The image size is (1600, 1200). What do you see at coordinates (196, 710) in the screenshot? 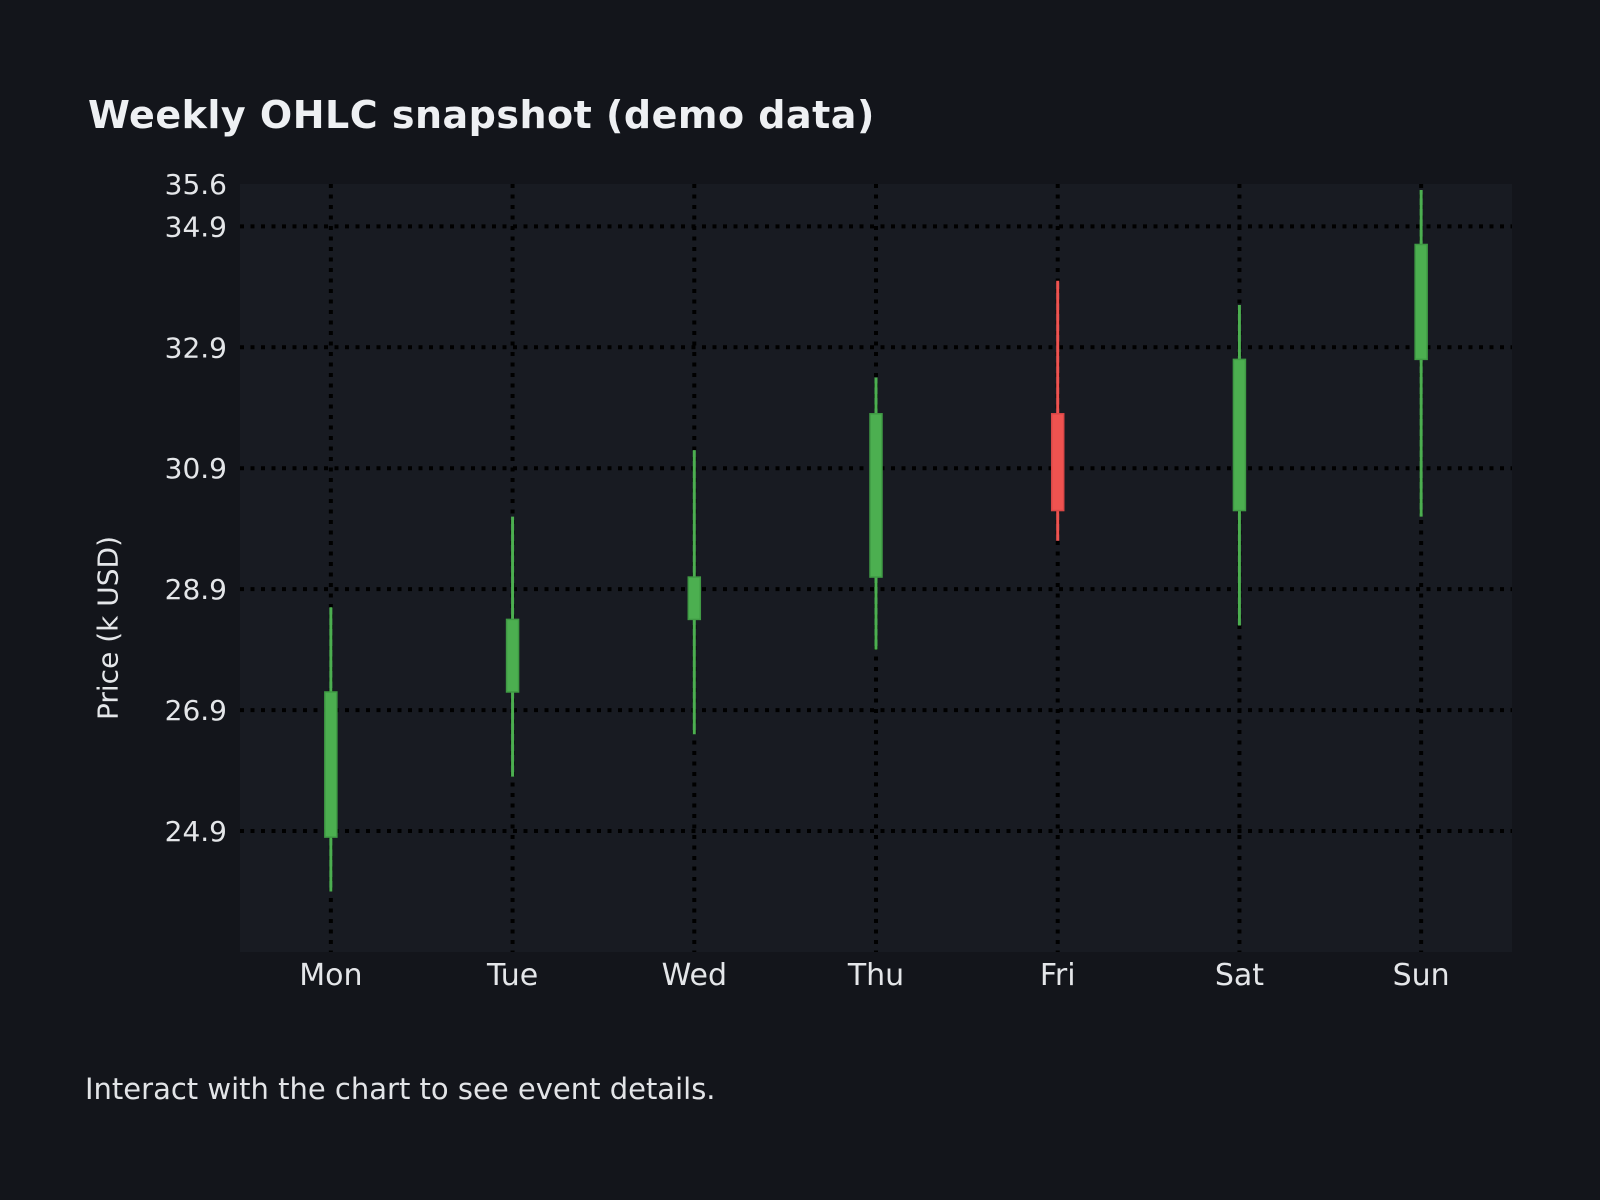
I see `y-tick-label: 26.9` at bounding box center [196, 710].